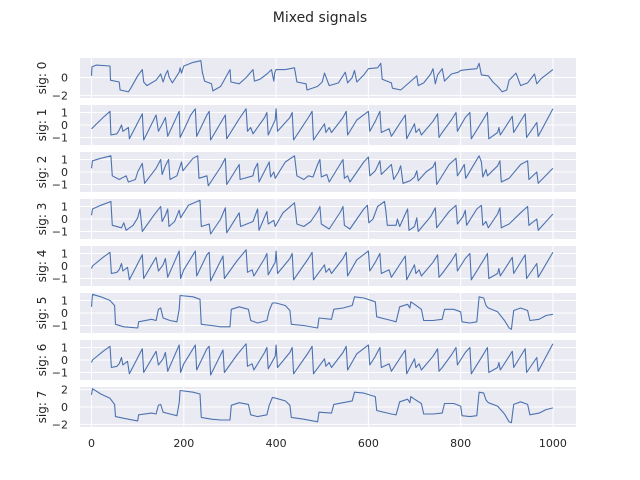 The image size is (640, 480). Describe the element at coordinates (42, 219) in the screenshot. I see `y-axis-label: sig: 3` at that location.